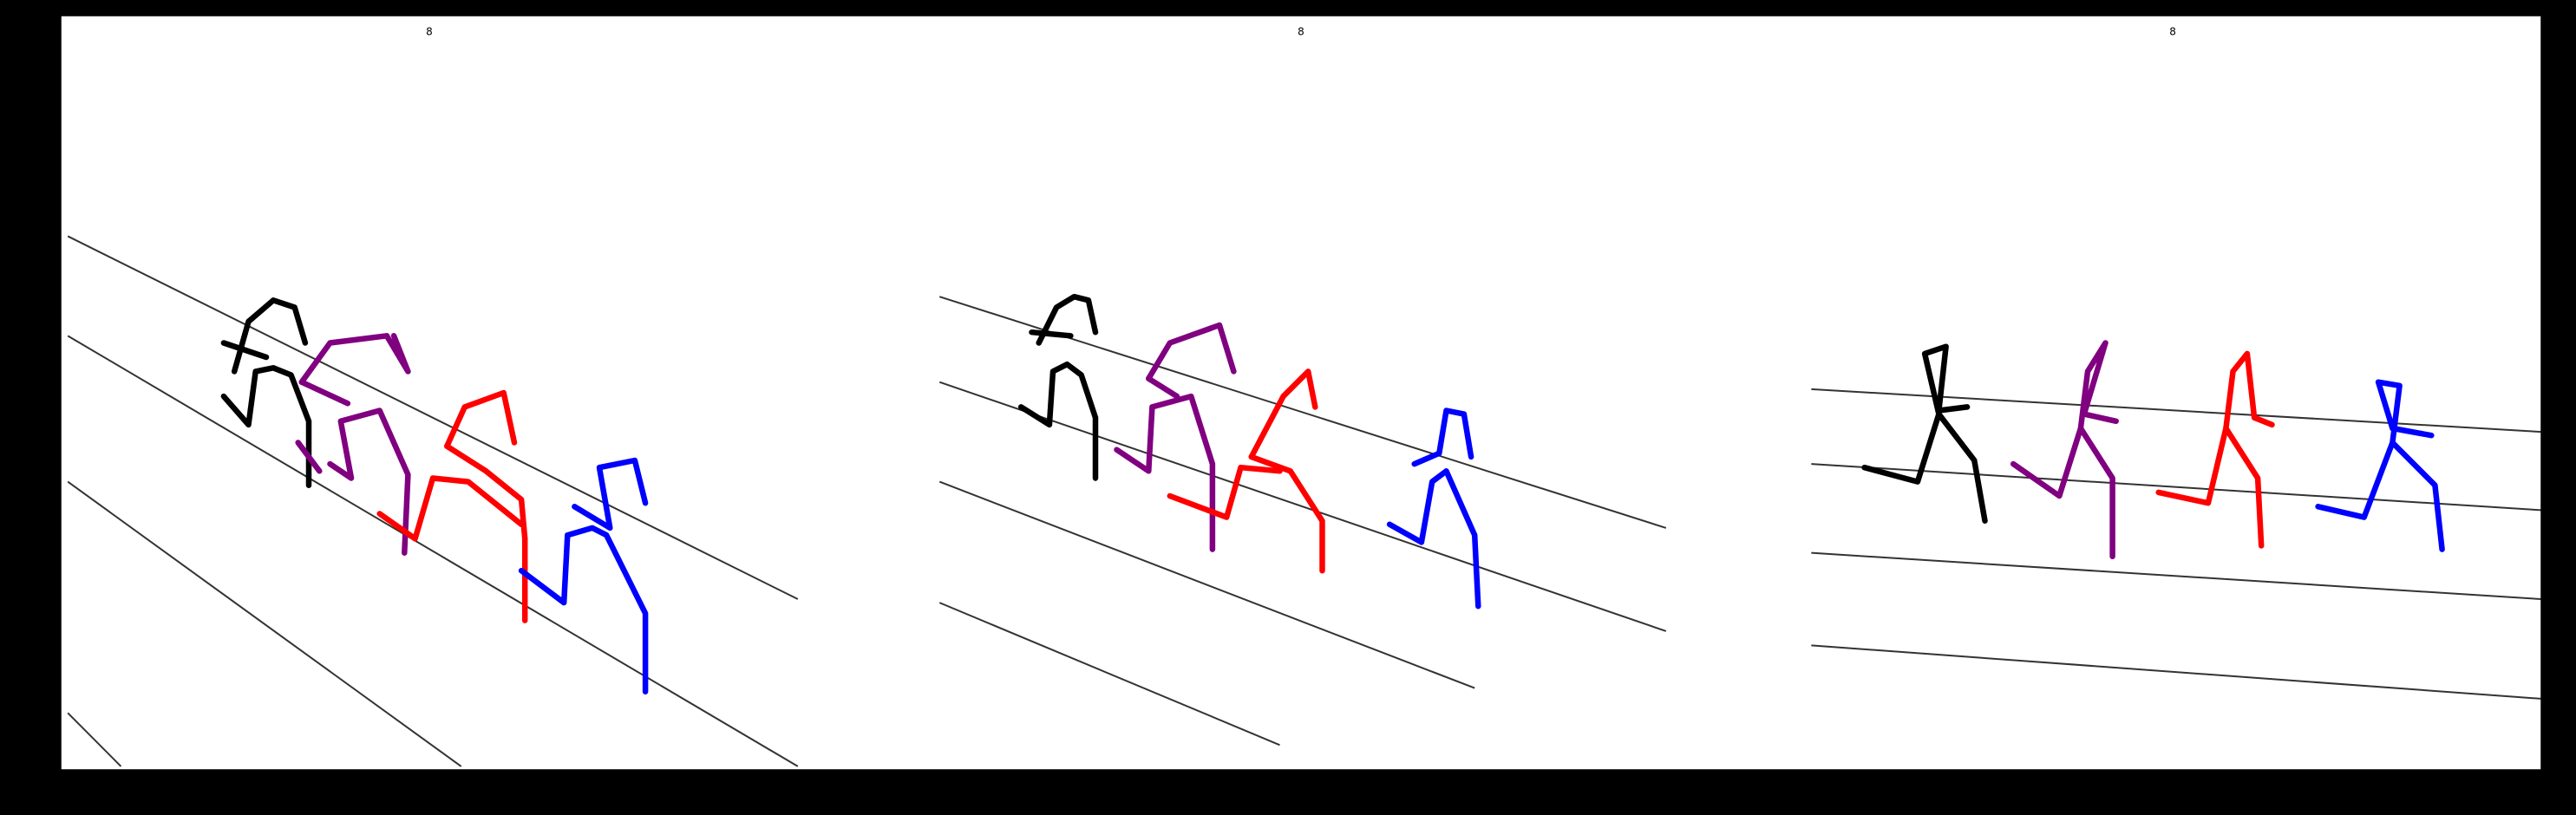 Image resolution: width=2576 pixels, height=815 pixels. Describe the element at coordinates (1832, 786) in the screenshot. I see `x-tick-label: 5000` at that location.